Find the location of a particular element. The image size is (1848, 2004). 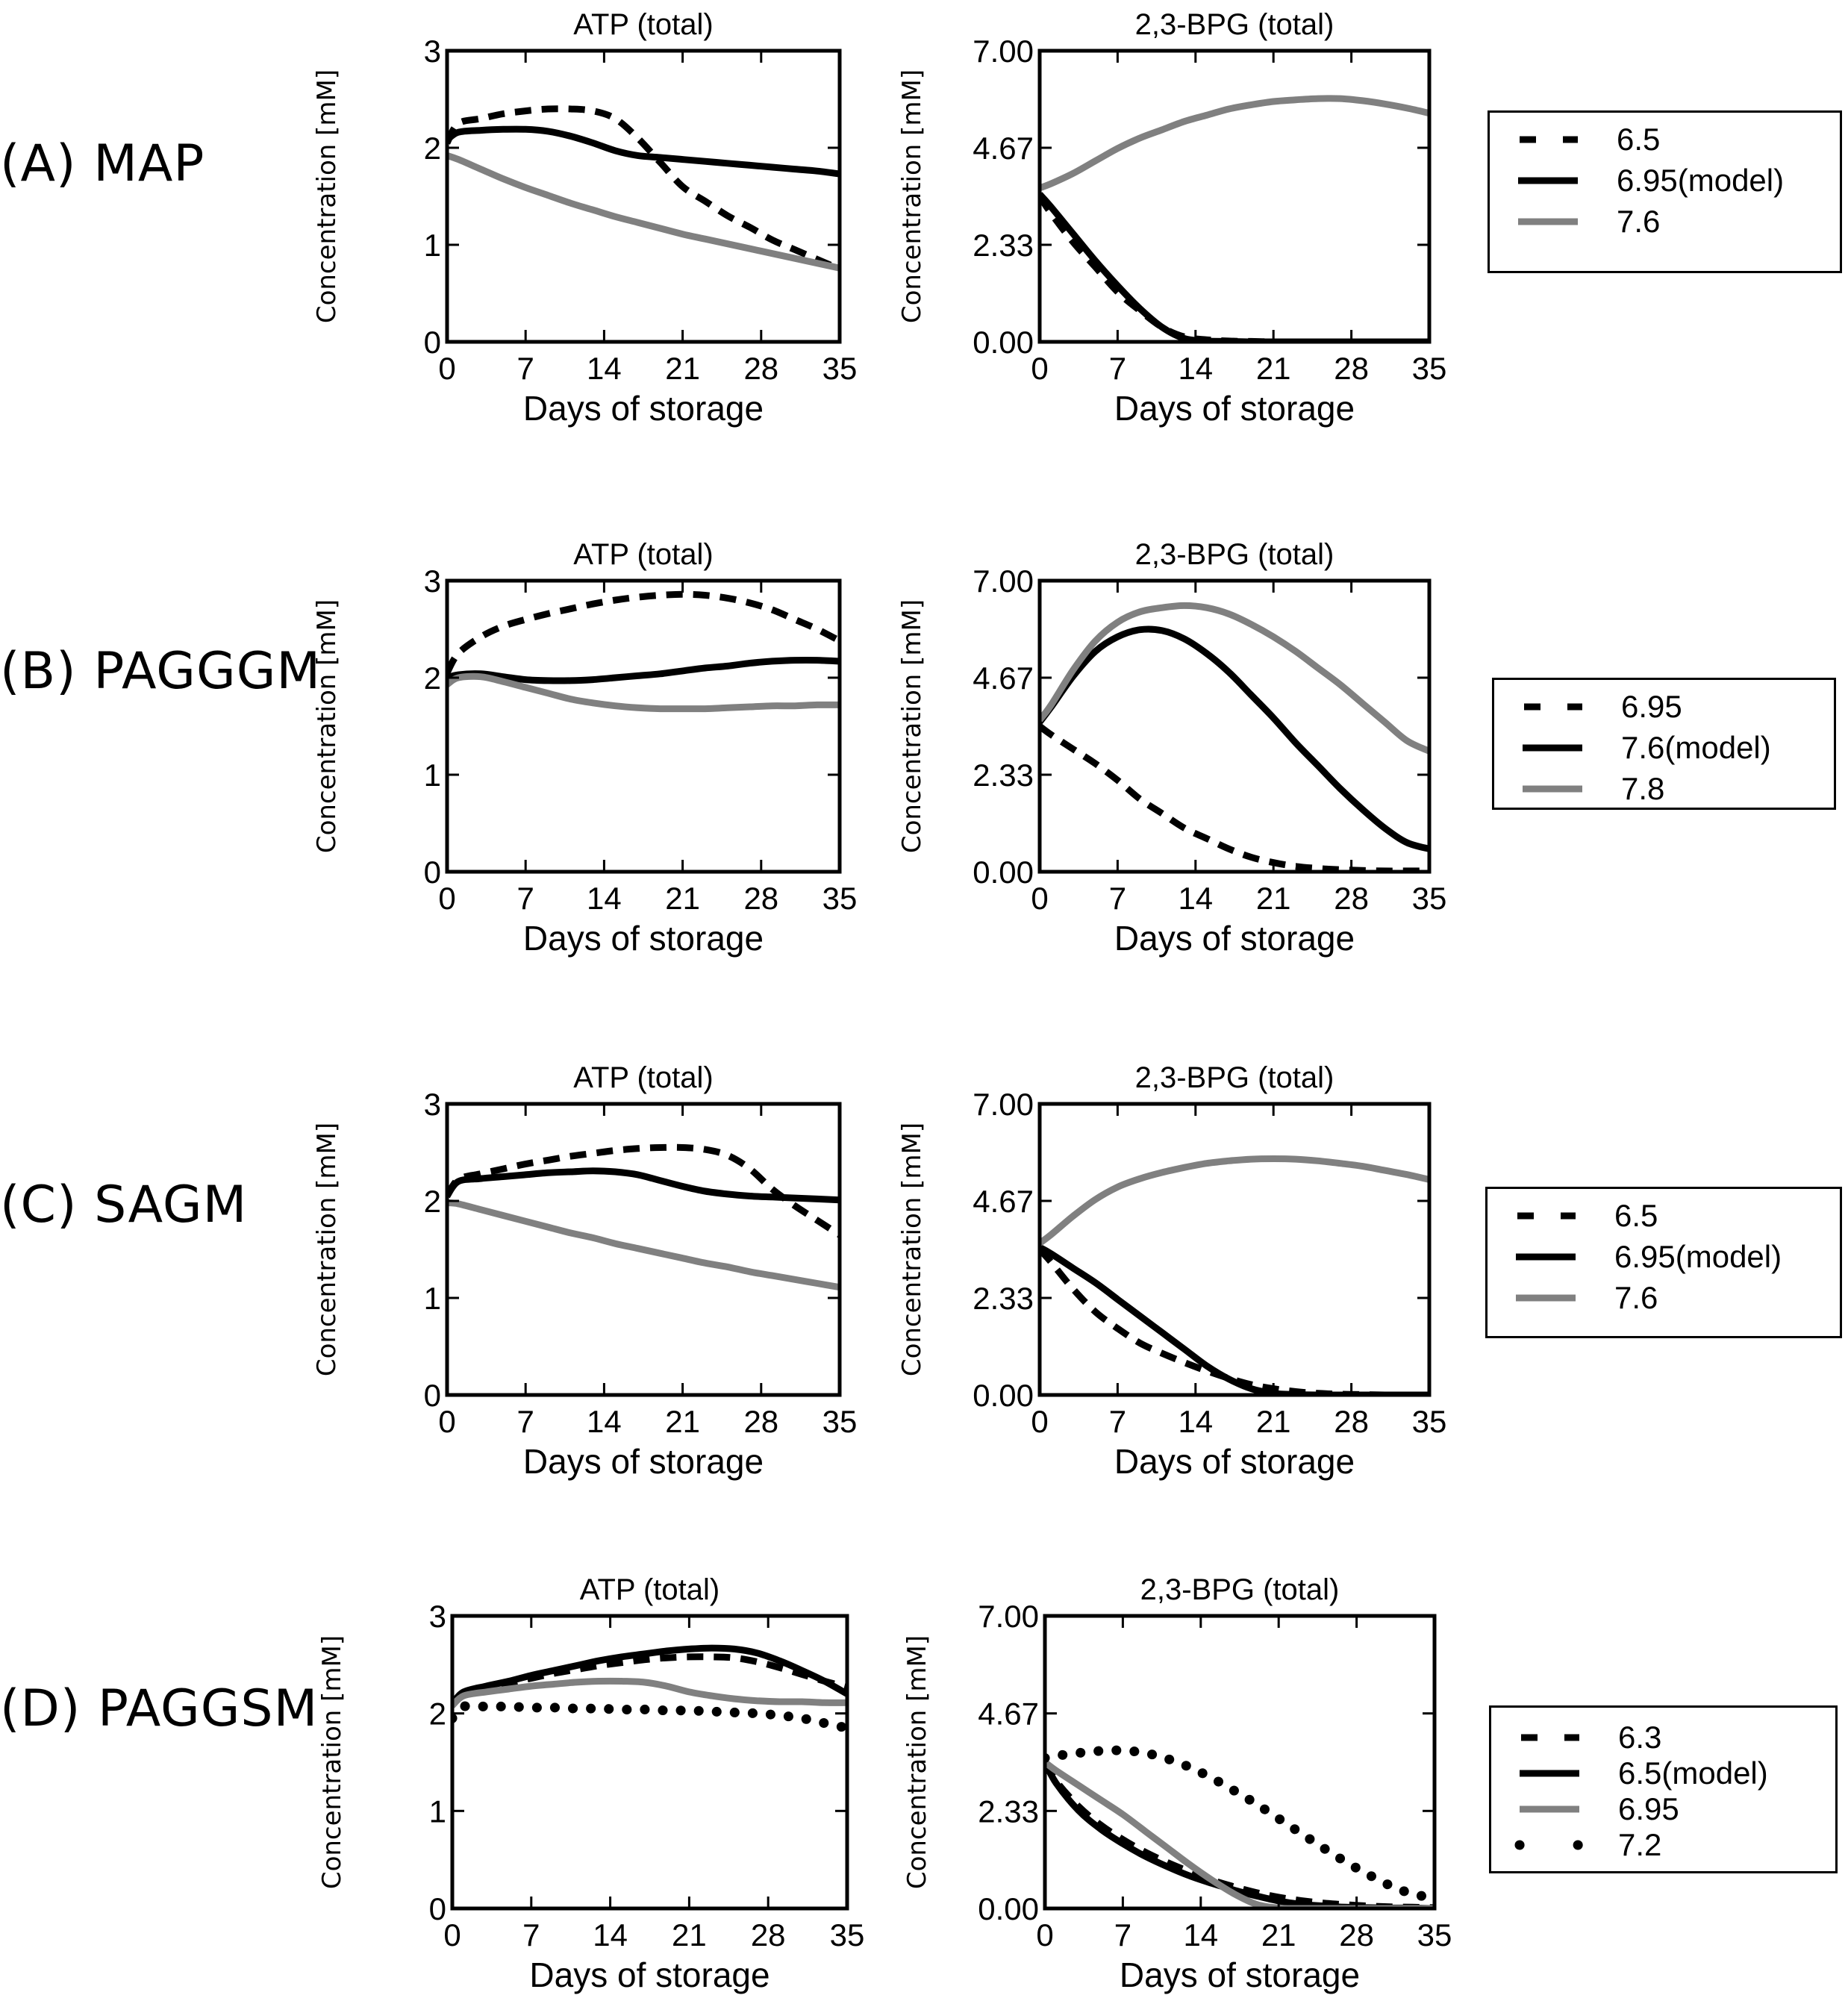

row-label: (B) PAGGGM is located at coordinates (161, 671).